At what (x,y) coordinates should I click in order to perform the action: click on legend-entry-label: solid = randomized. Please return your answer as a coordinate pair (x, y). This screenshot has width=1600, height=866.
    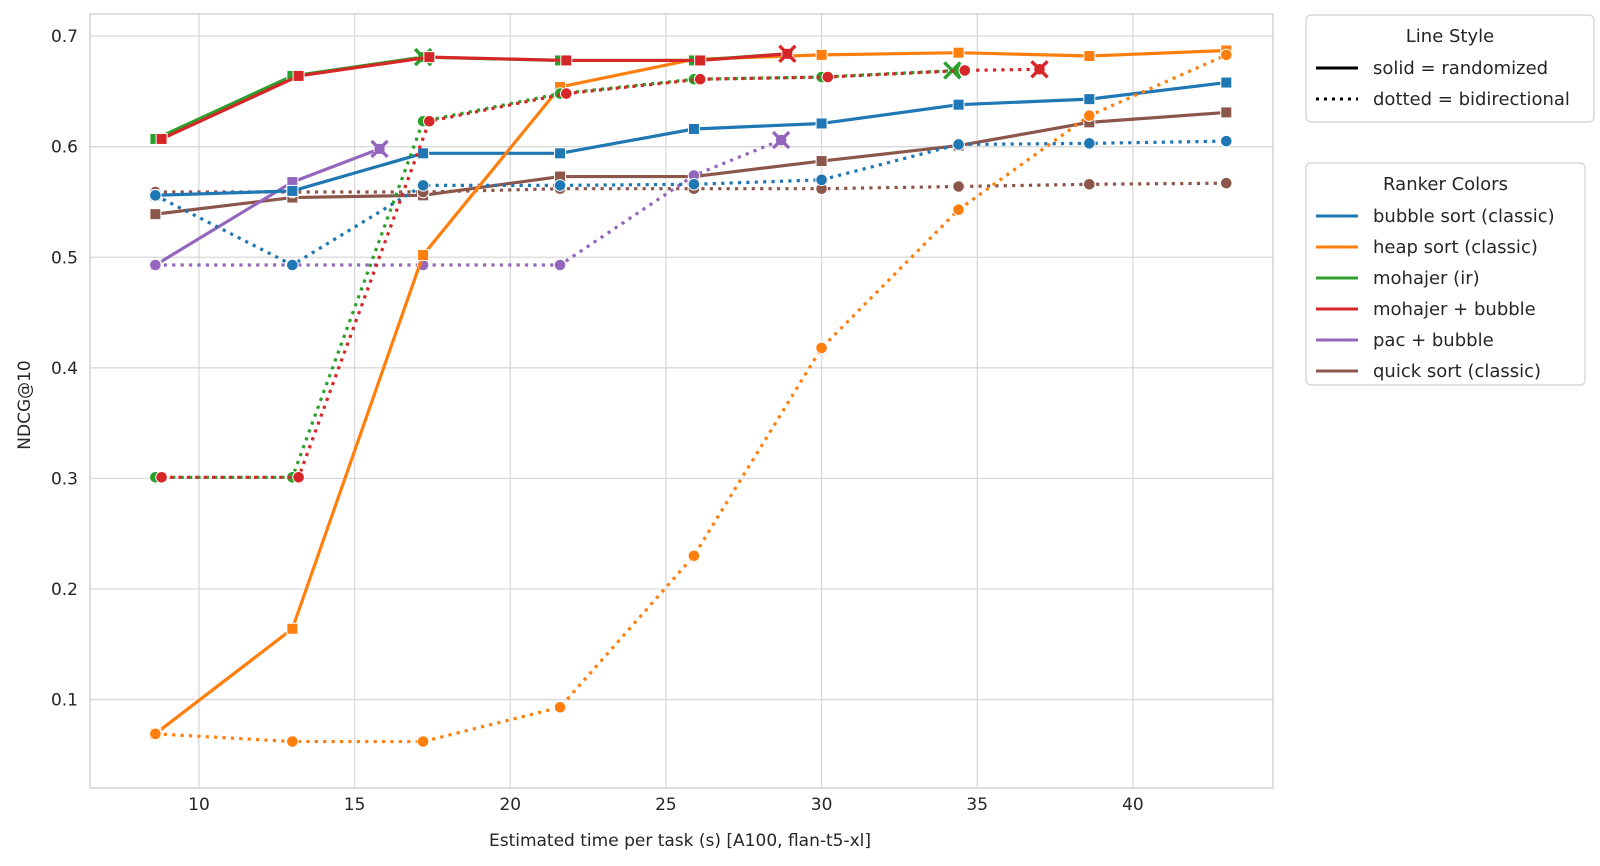
    Looking at the image, I should click on (1460, 68).